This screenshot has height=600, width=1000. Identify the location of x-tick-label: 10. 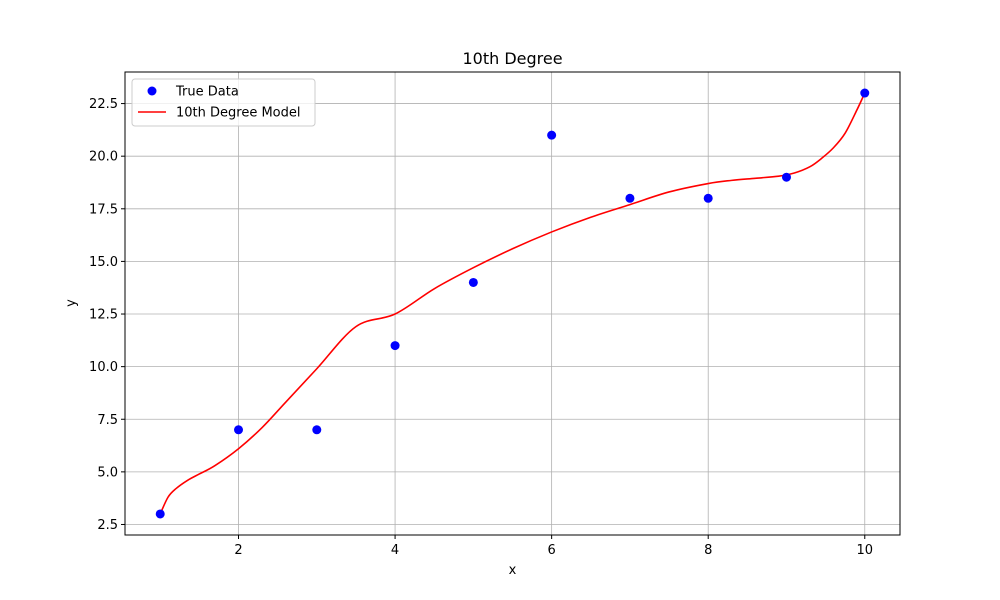
(864, 550).